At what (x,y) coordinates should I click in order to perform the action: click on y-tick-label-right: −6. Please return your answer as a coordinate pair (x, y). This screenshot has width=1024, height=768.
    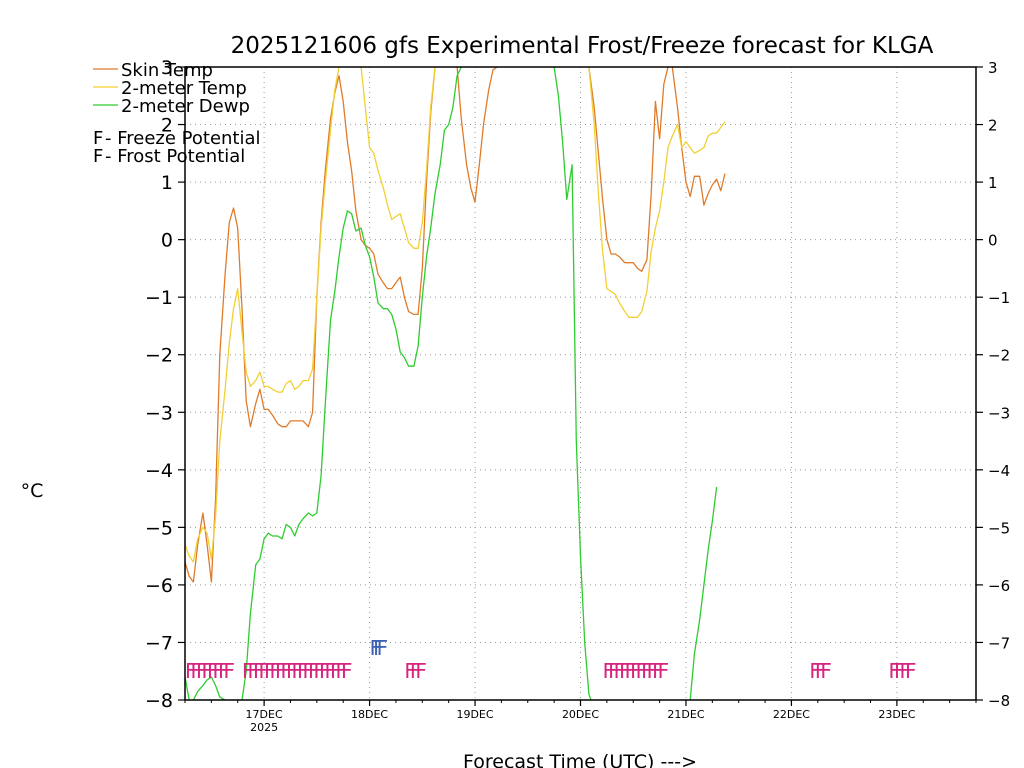
    Looking at the image, I should click on (999, 586).